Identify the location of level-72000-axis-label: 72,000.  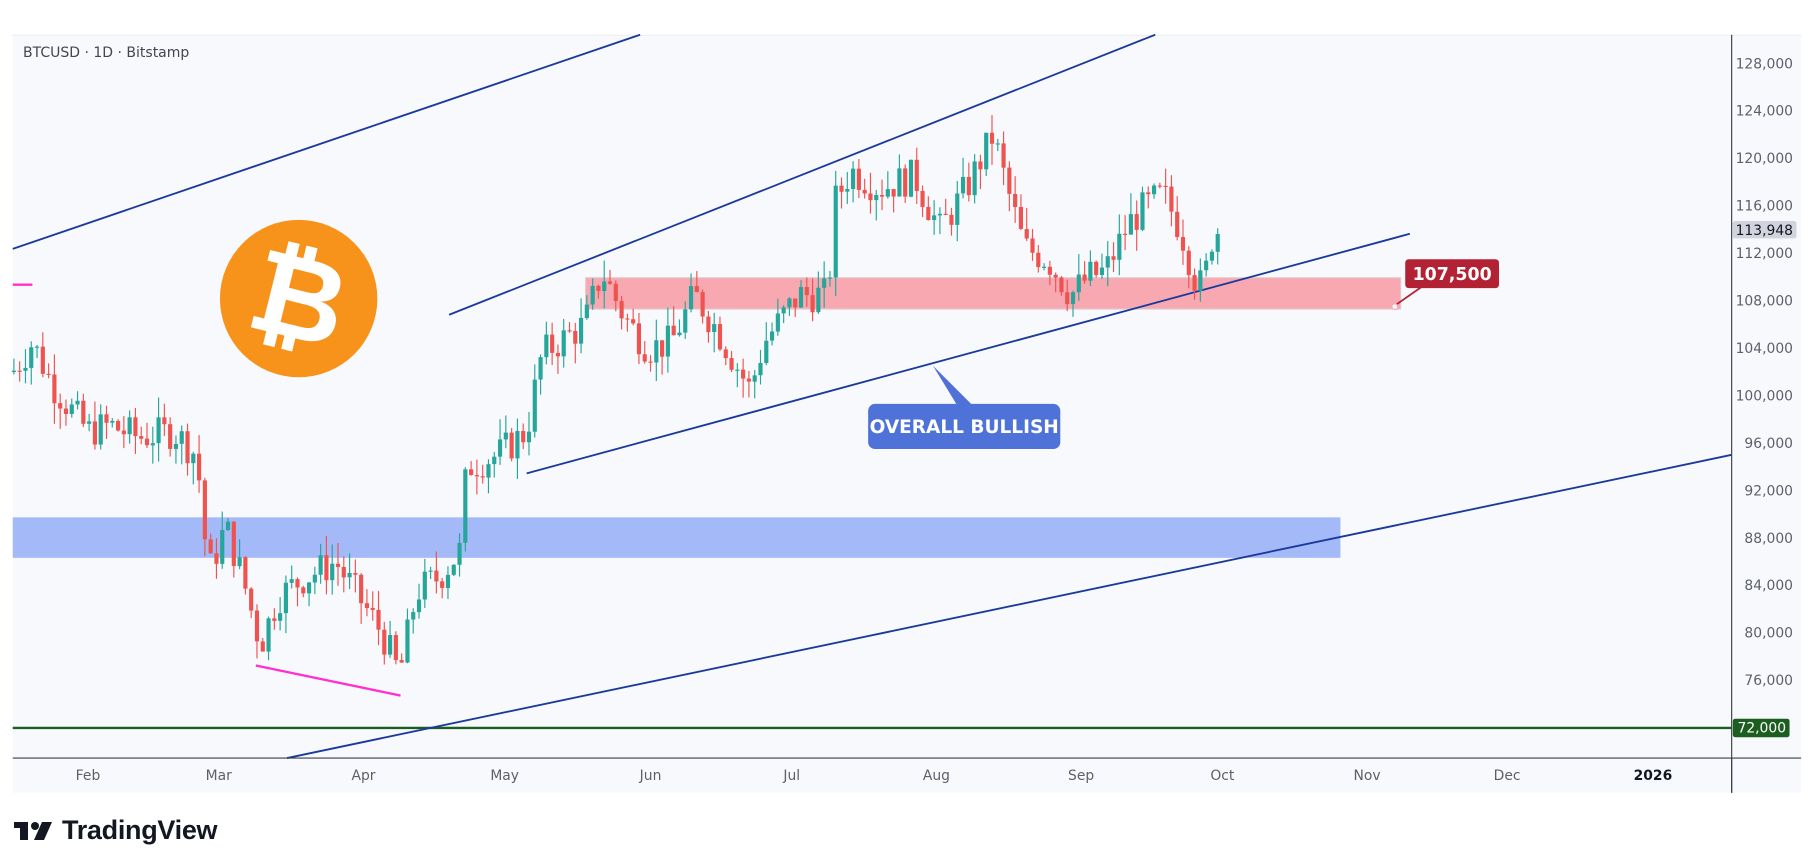
(1761, 729).